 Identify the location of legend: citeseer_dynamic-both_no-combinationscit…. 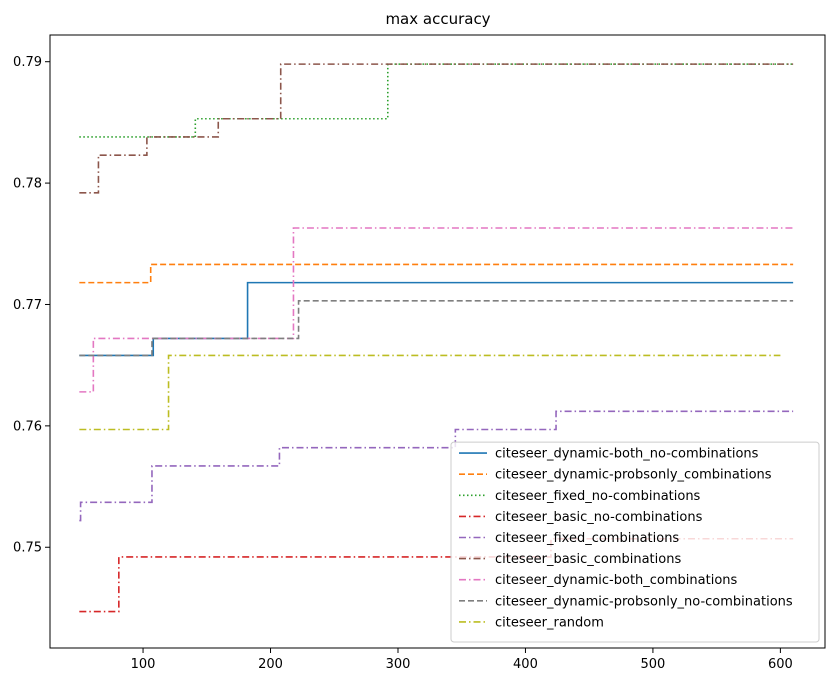
(635, 542).